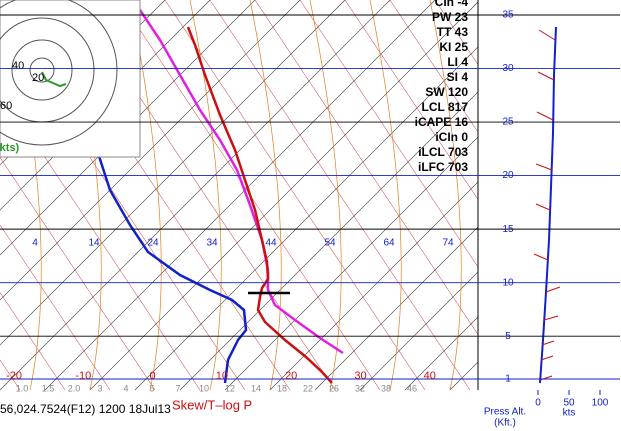 This screenshot has width=621, height=431. What do you see at coordinates (212, 404) in the screenshot?
I see `diagram-label: Skew/T–log P` at bounding box center [212, 404].